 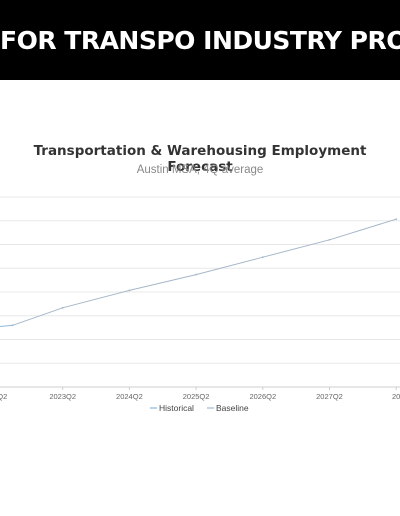 What do you see at coordinates (3, 396) in the screenshot?
I see `x-tick-label: 022Q2` at bounding box center [3, 396].